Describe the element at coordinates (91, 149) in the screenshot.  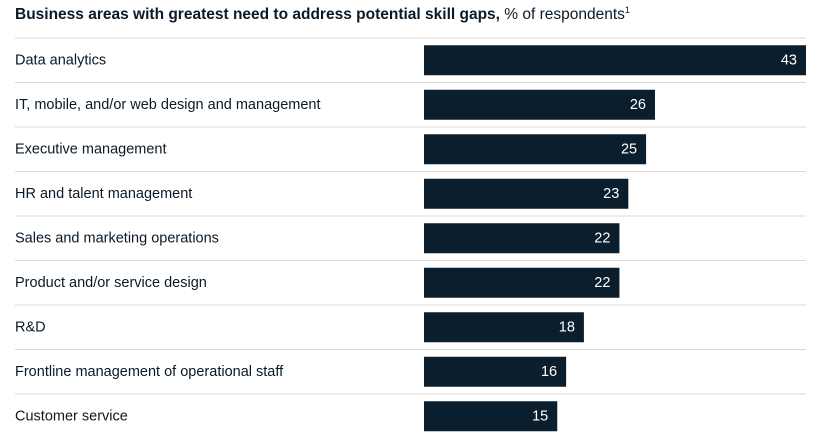
I see `category-label: Executive management` at that location.